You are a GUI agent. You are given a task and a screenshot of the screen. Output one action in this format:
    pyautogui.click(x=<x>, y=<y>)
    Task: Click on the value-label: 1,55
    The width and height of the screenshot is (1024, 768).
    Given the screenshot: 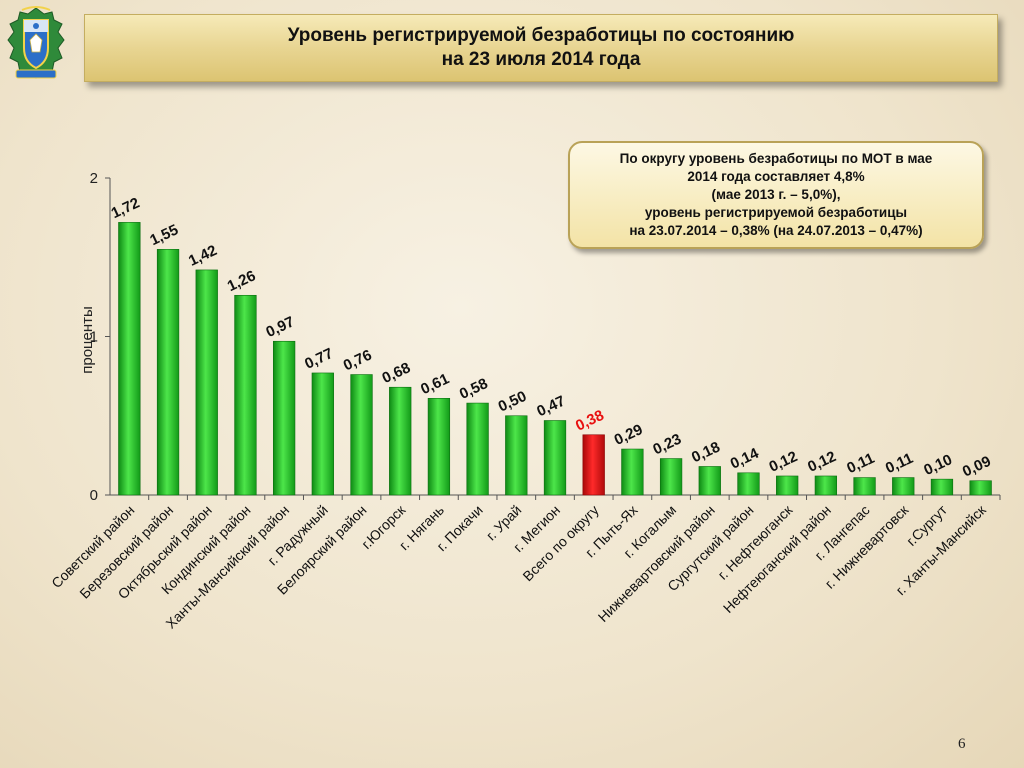 What is the action you would take?
    pyautogui.click(x=164, y=235)
    